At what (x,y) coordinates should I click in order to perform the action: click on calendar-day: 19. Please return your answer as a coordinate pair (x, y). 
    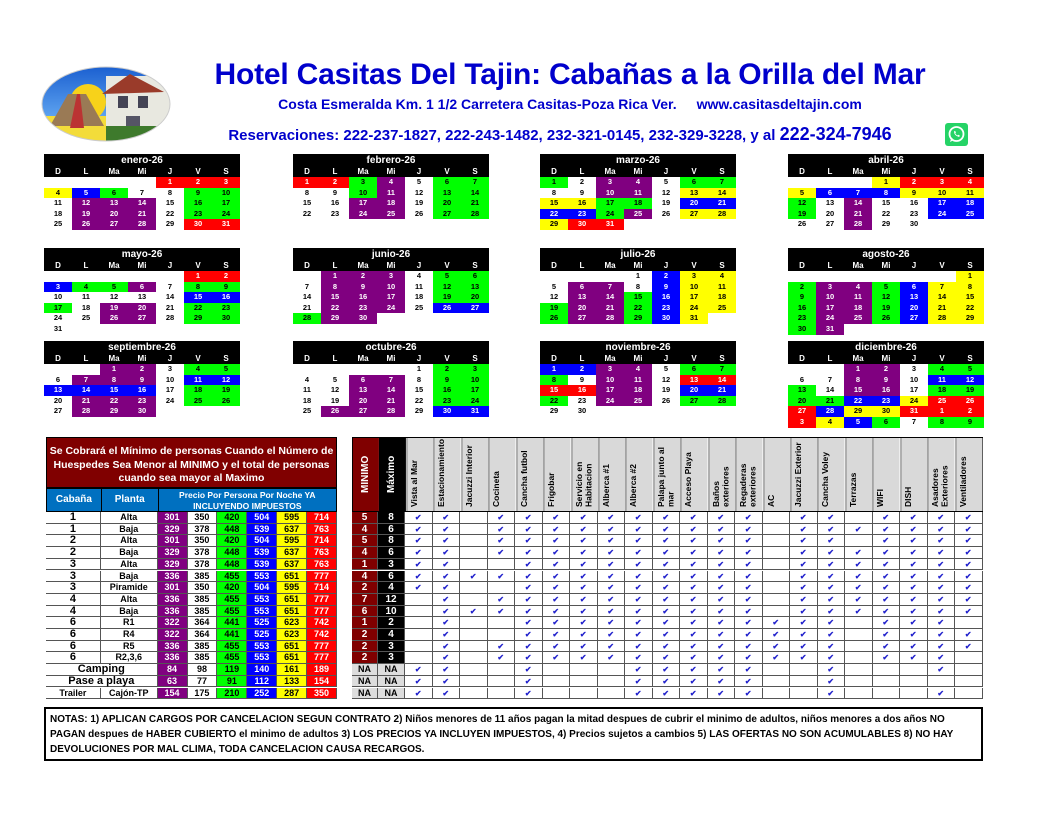
    Looking at the image, I should click on (447, 297).